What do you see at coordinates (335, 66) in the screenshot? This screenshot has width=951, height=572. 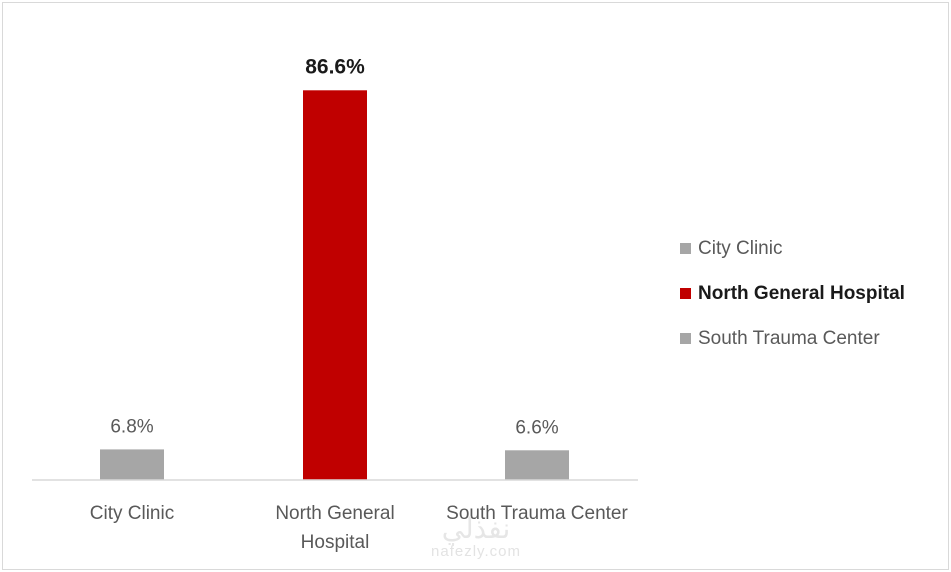 I see `data-label-north-general-hospital: 86.6%` at bounding box center [335, 66].